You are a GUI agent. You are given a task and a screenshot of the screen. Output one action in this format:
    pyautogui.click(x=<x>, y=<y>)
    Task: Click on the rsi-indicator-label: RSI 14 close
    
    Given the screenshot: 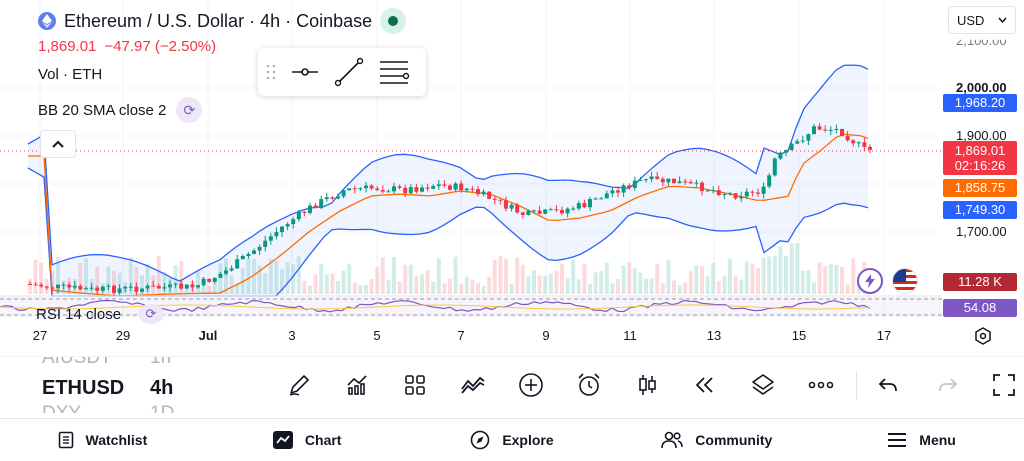 What is the action you would take?
    pyautogui.click(x=79, y=314)
    